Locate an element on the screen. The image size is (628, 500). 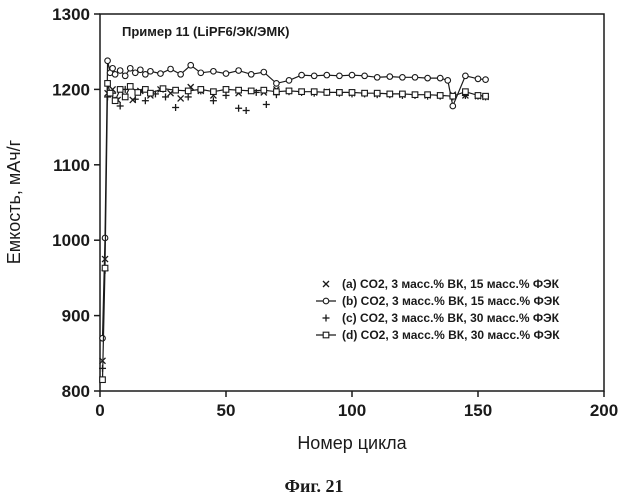
y-tick-label: 1300 is located at coordinates (71, 14).